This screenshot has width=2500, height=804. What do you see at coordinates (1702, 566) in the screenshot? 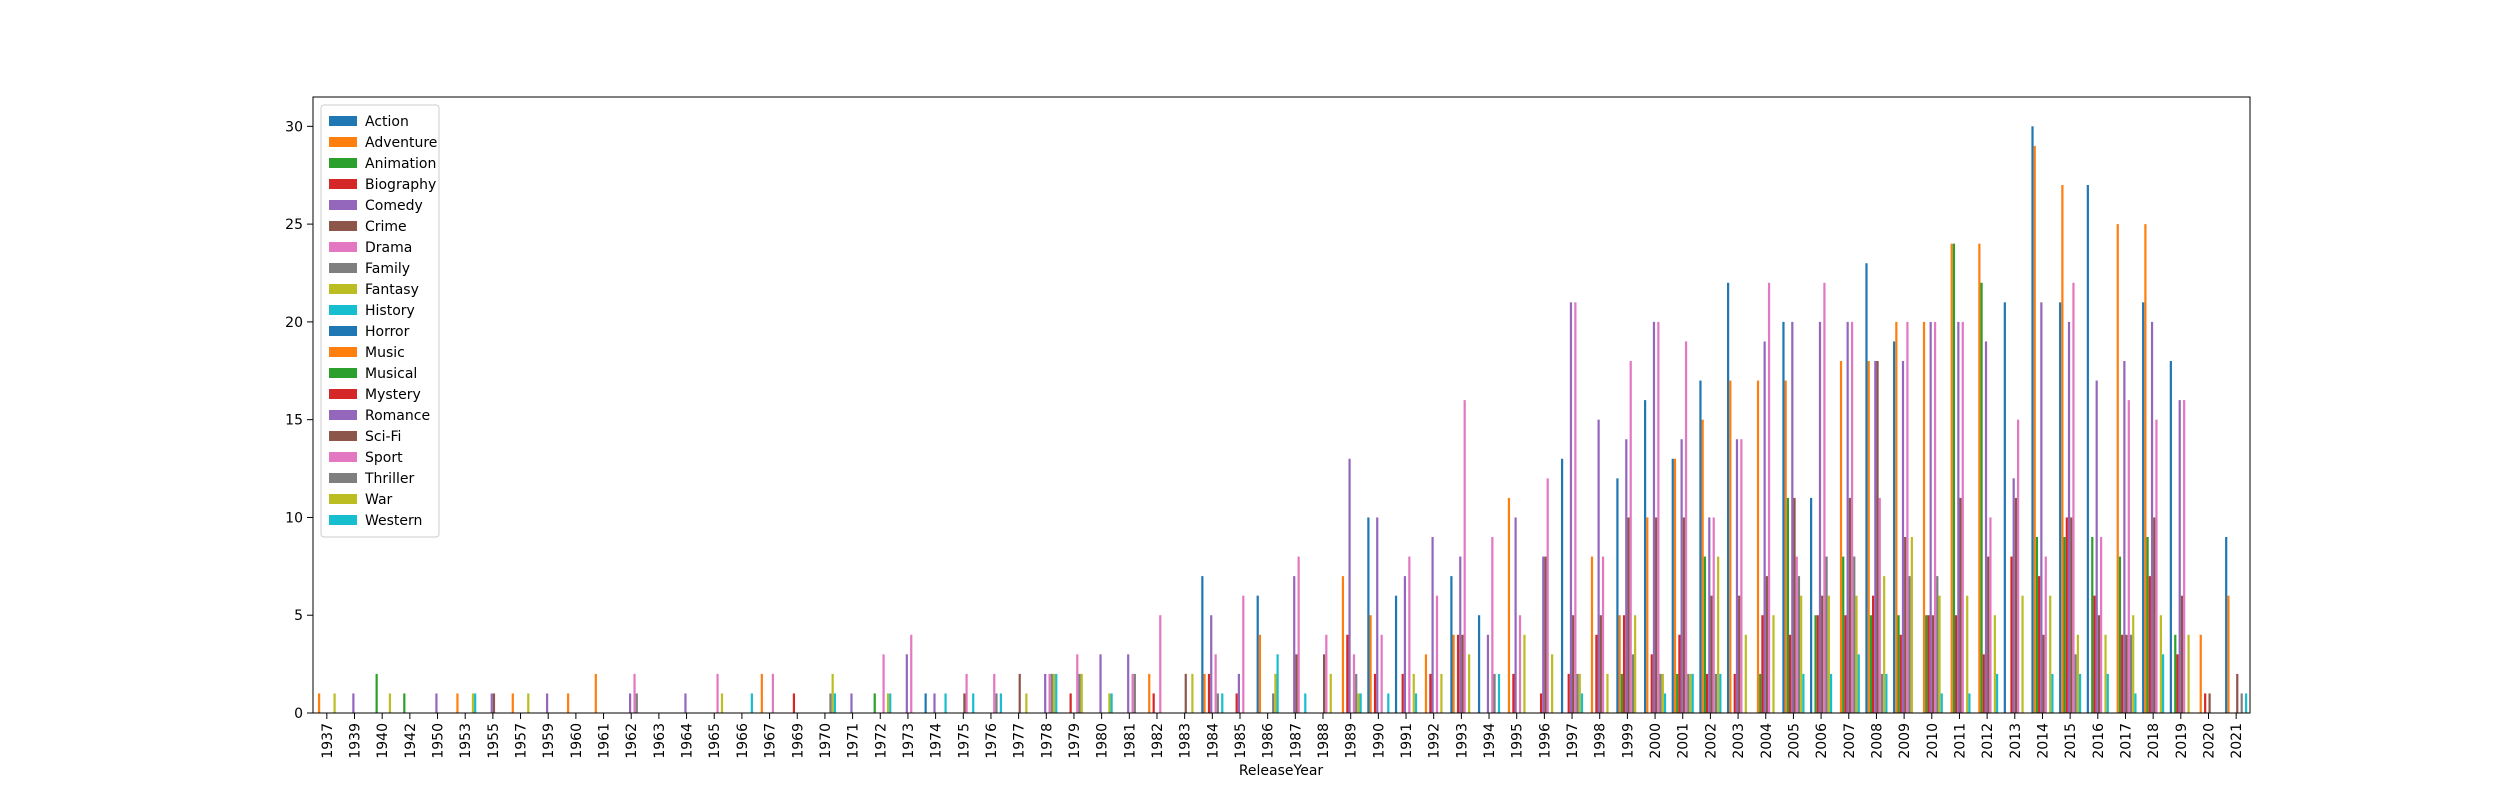
I see `bar-adventure-2002` at bounding box center [1702, 566].